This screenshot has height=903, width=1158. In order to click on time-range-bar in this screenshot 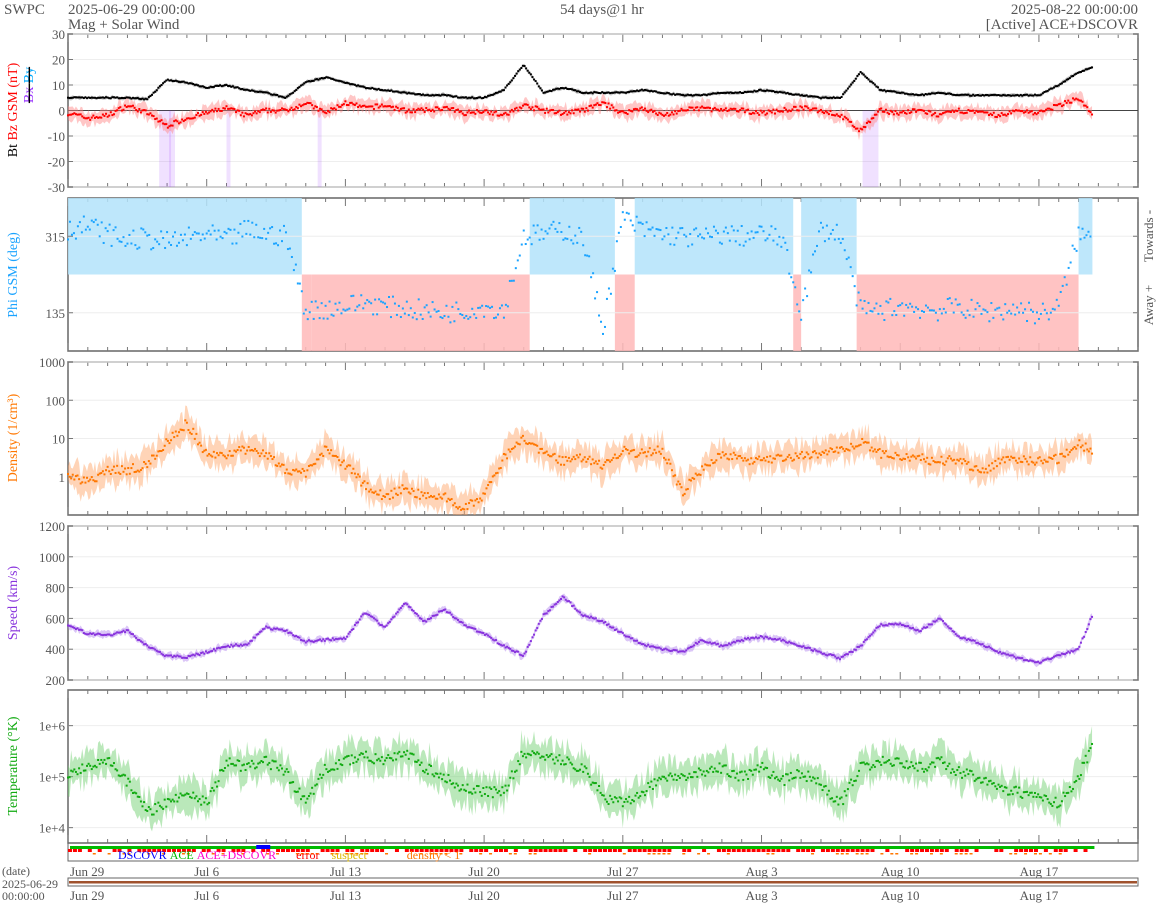, I will do `click(603, 882)`.